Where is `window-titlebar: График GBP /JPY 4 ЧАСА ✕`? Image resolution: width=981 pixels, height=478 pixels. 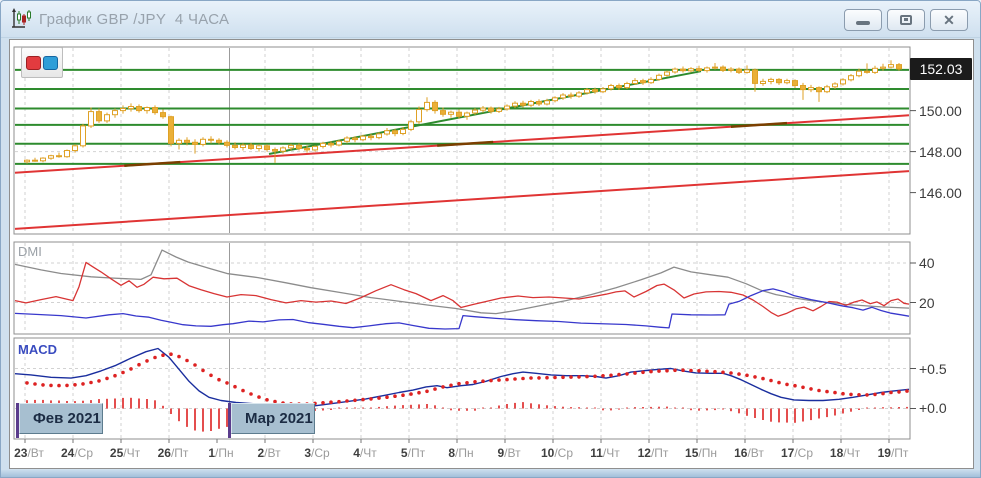 window-titlebar: График GBP /JPY 4 ЧАСА ✕ is located at coordinates (490, 19).